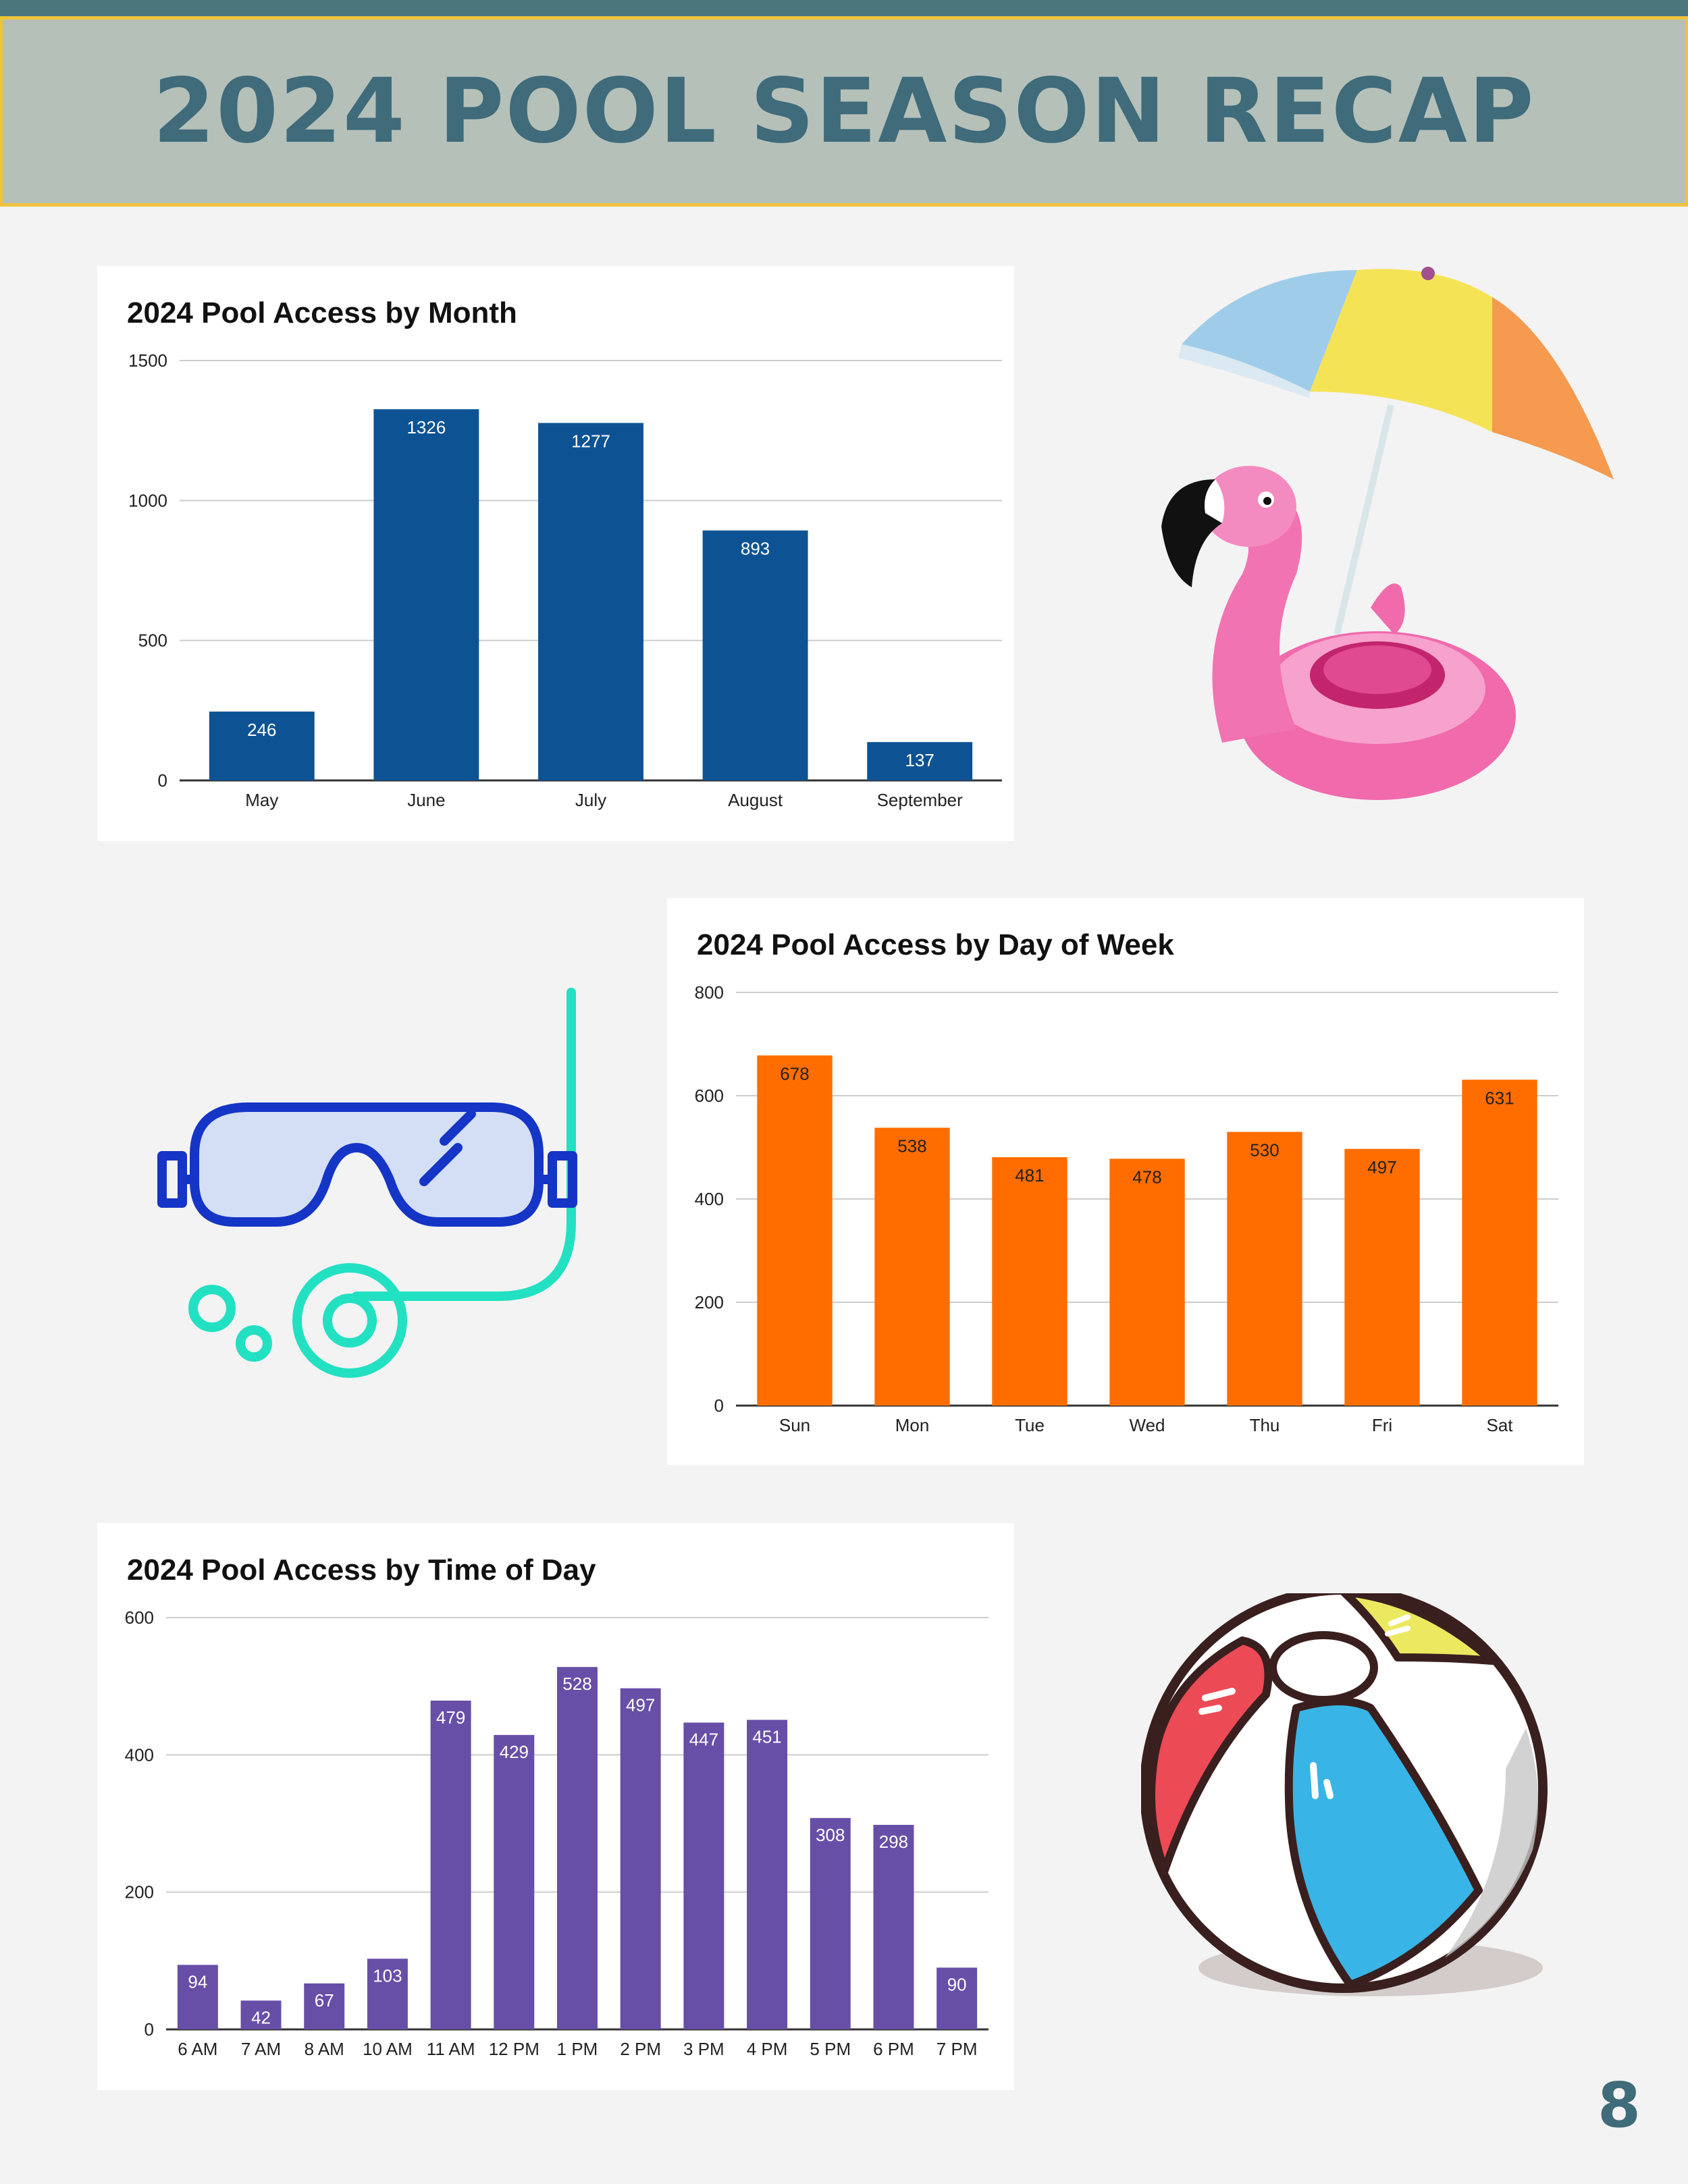  I want to click on data-label: 530, so click(1264, 1150).